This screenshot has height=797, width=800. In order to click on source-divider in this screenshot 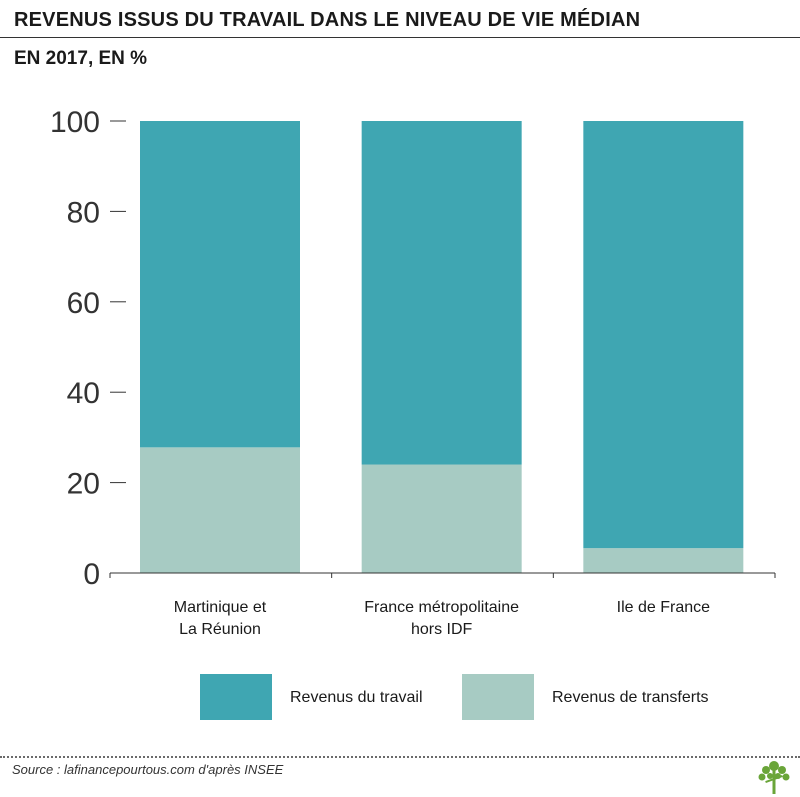, I will do `click(400, 757)`.